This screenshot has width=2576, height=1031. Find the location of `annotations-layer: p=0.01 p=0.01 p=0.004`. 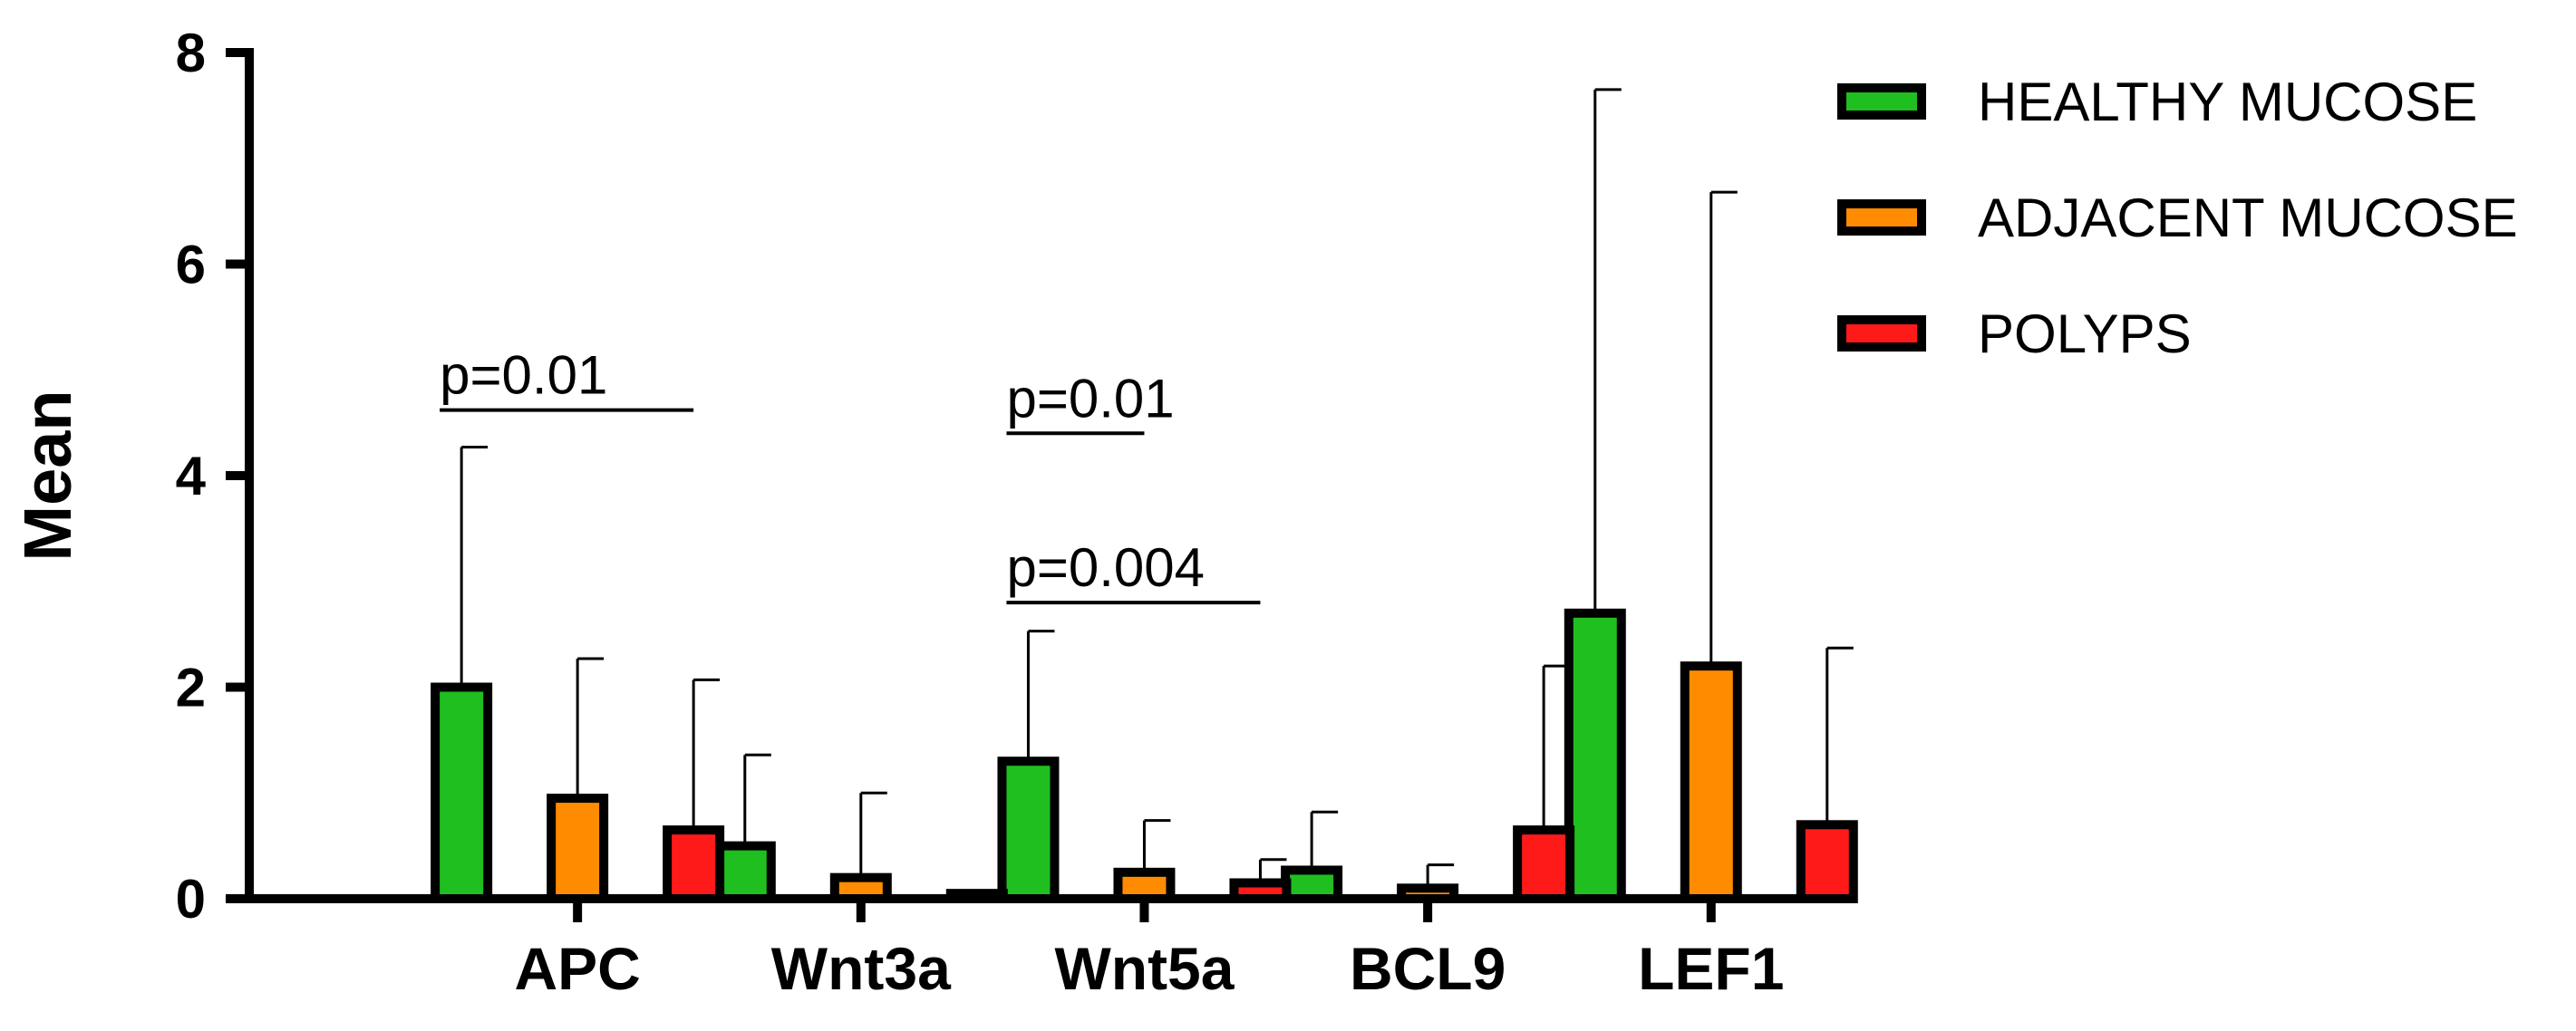

annotations-layer: p=0.01 p=0.01 p=0.004 is located at coordinates (850, 475).